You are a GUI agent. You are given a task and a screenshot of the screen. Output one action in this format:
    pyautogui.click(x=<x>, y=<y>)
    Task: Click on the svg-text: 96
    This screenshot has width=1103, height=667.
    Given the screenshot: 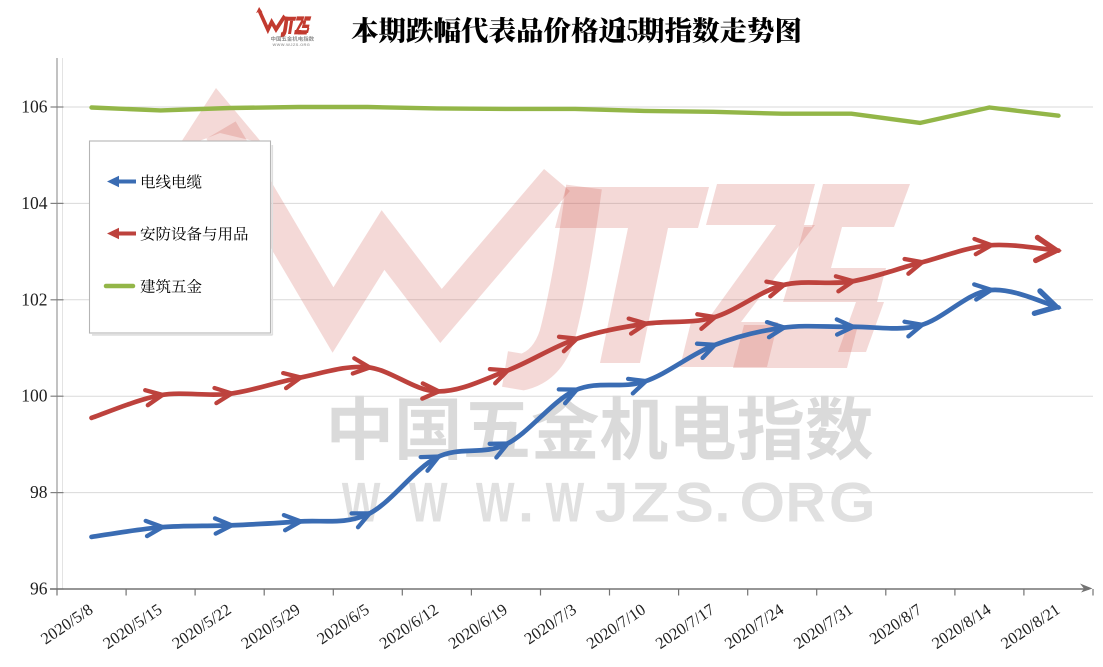 What is the action you would take?
    pyautogui.click(x=39, y=589)
    